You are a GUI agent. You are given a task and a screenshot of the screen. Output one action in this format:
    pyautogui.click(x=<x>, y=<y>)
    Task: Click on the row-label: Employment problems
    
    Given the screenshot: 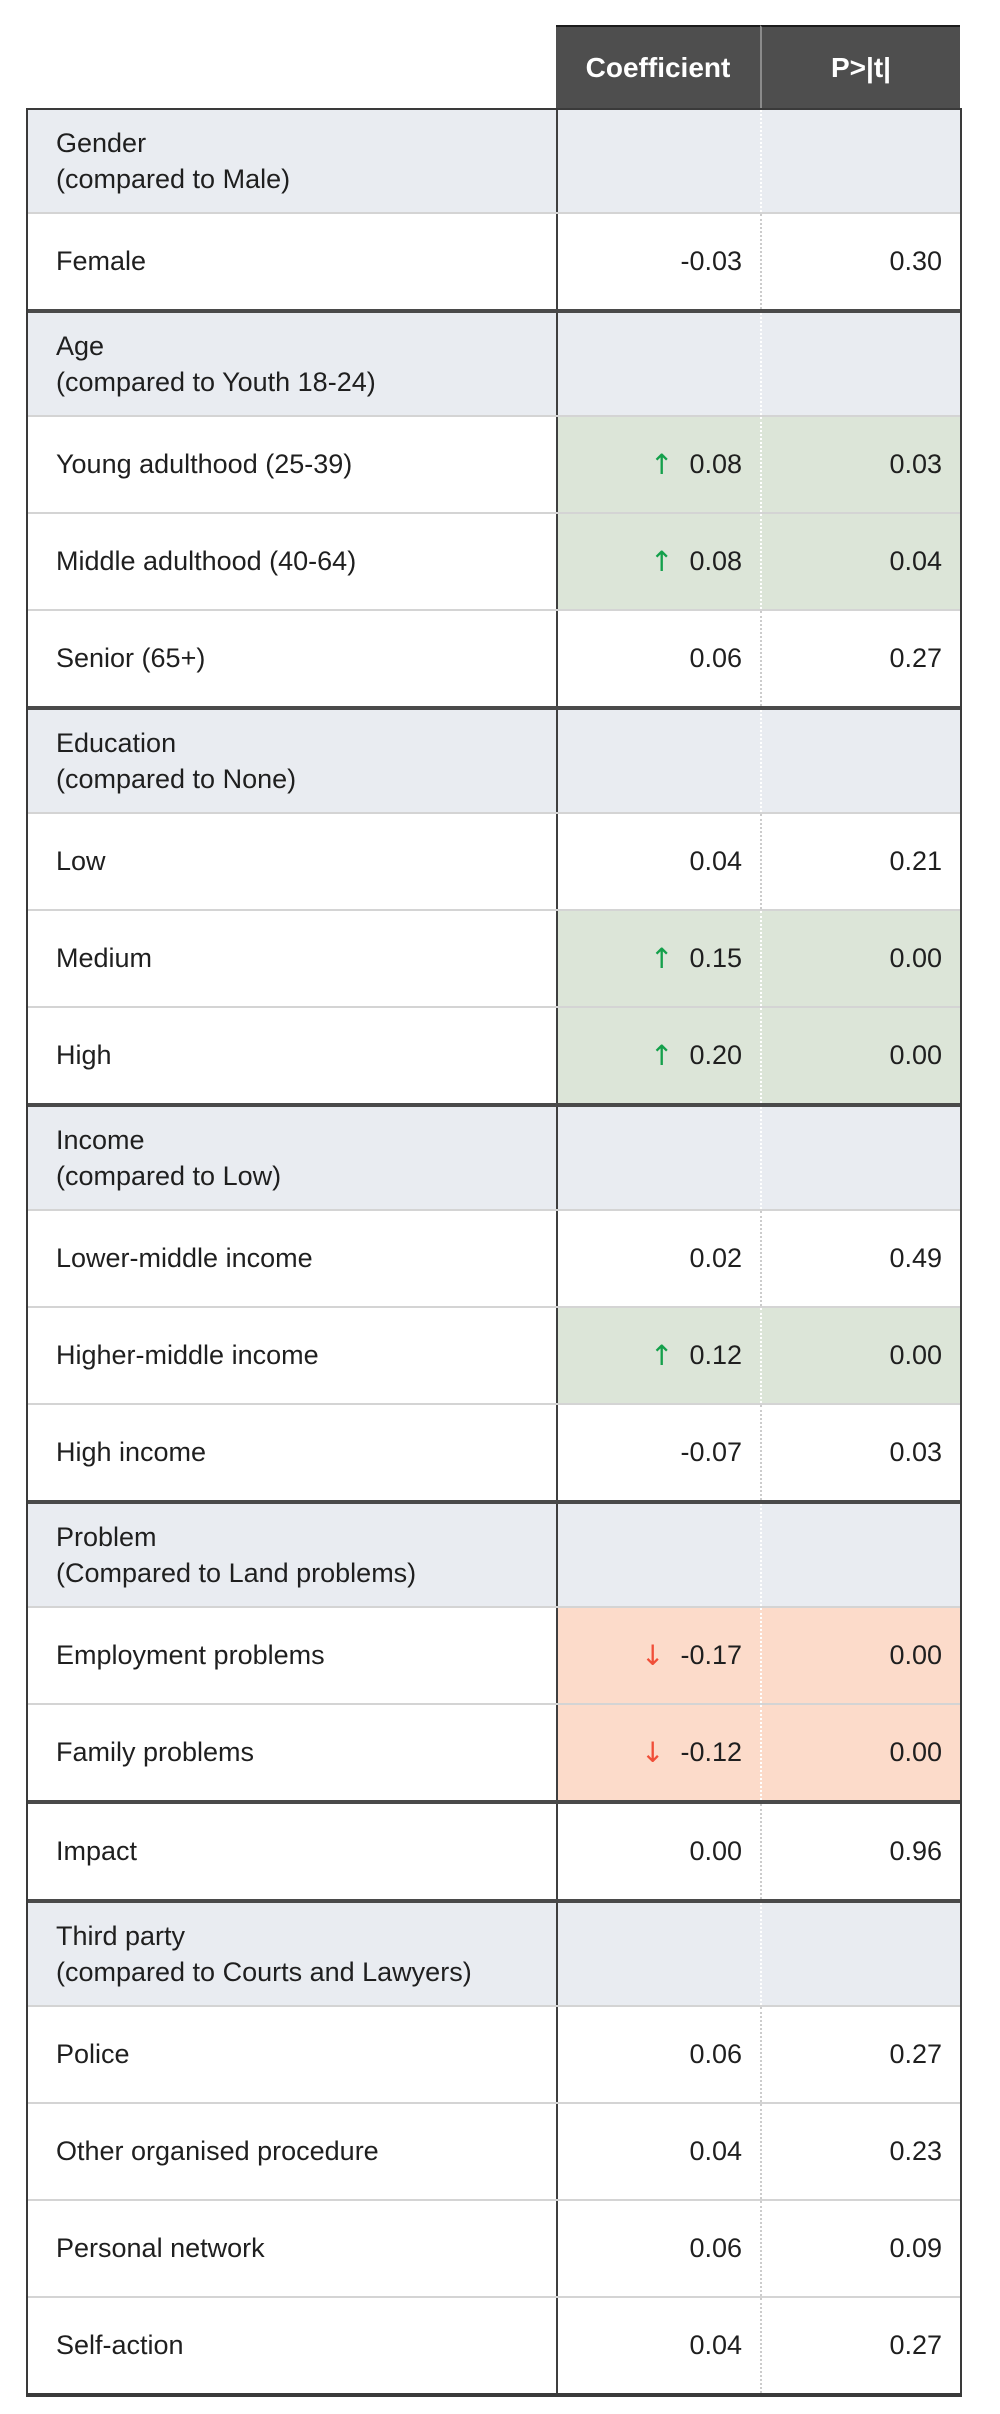 What is the action you would take?
    pyautogui.click(x=190, y=1655)
    